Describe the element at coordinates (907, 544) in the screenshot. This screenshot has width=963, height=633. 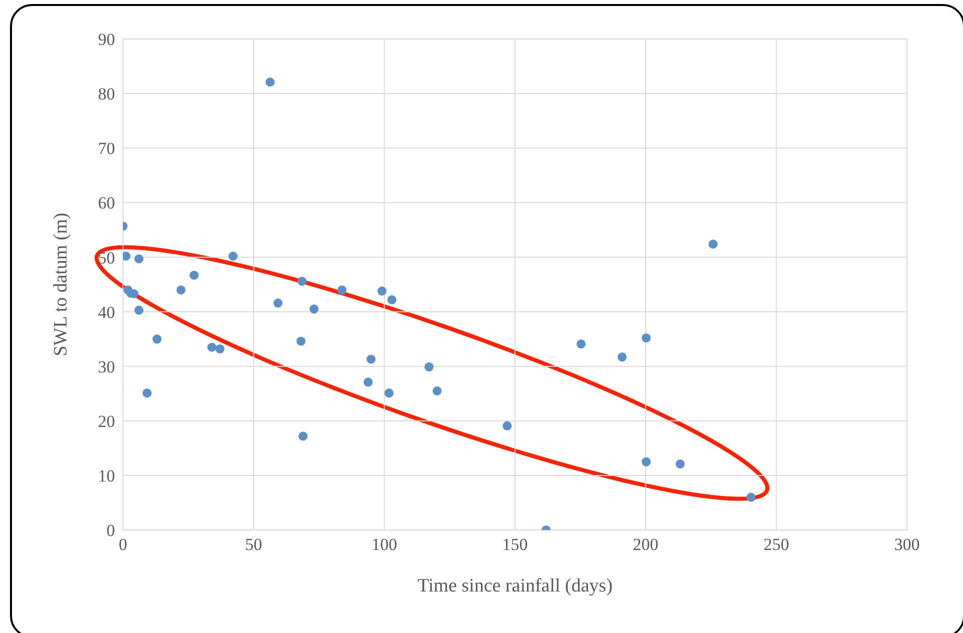
I see `x-tick-label: 300` at that location.